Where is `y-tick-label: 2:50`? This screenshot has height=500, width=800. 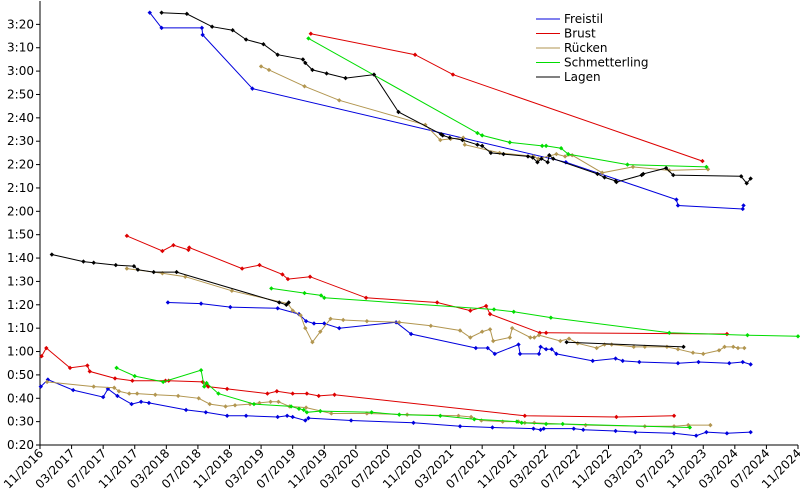
y-tick-label: 2:50 is located at coordinates (20, 94).